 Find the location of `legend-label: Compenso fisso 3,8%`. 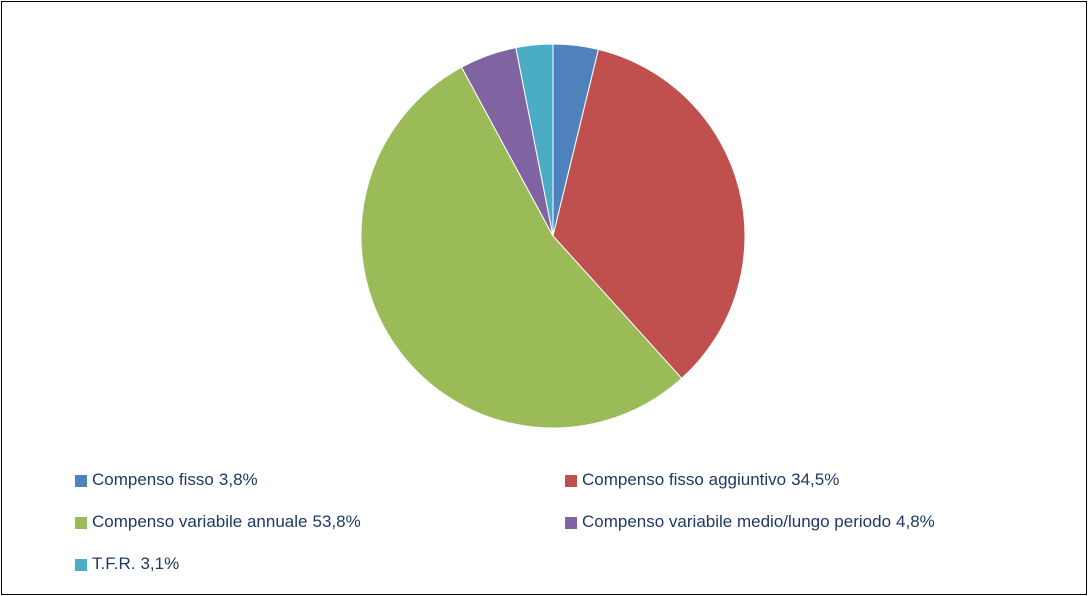

legend-label: Compenso fisso 3,8% is located at coordinates (175, 479).